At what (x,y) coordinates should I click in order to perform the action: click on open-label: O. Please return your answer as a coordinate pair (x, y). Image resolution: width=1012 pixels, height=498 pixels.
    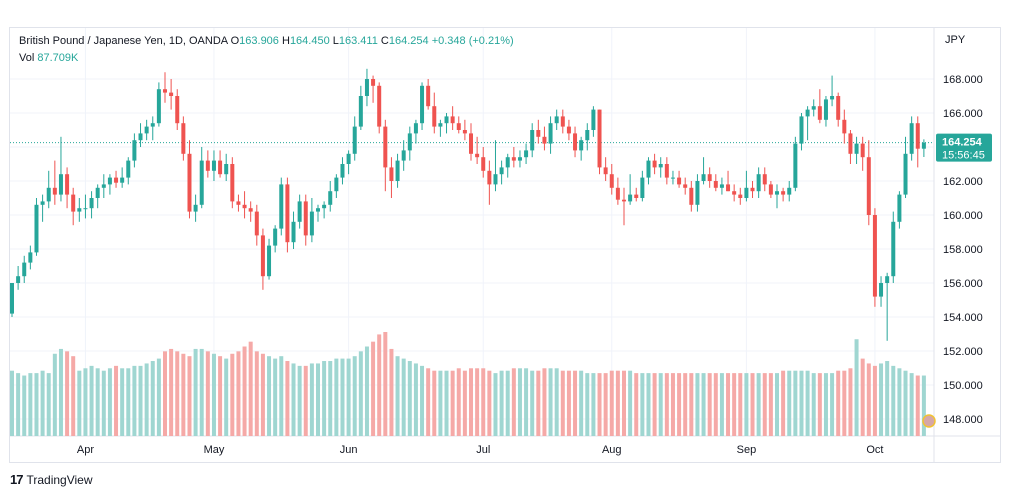
    Looking at the image, I should click on (235, 41).